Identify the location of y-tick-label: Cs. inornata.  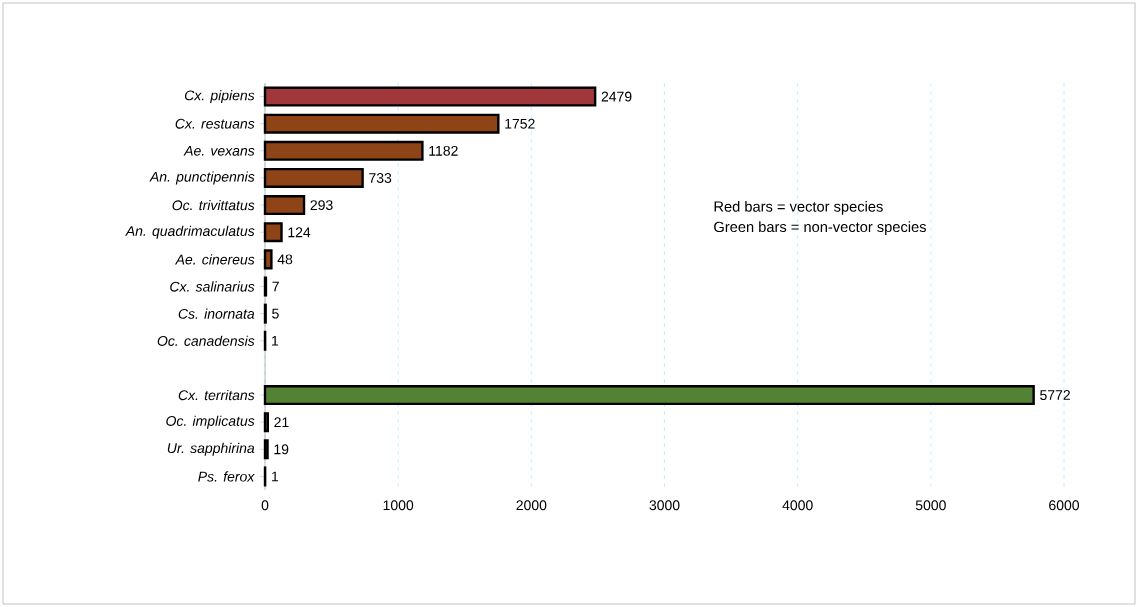
(216, 313).